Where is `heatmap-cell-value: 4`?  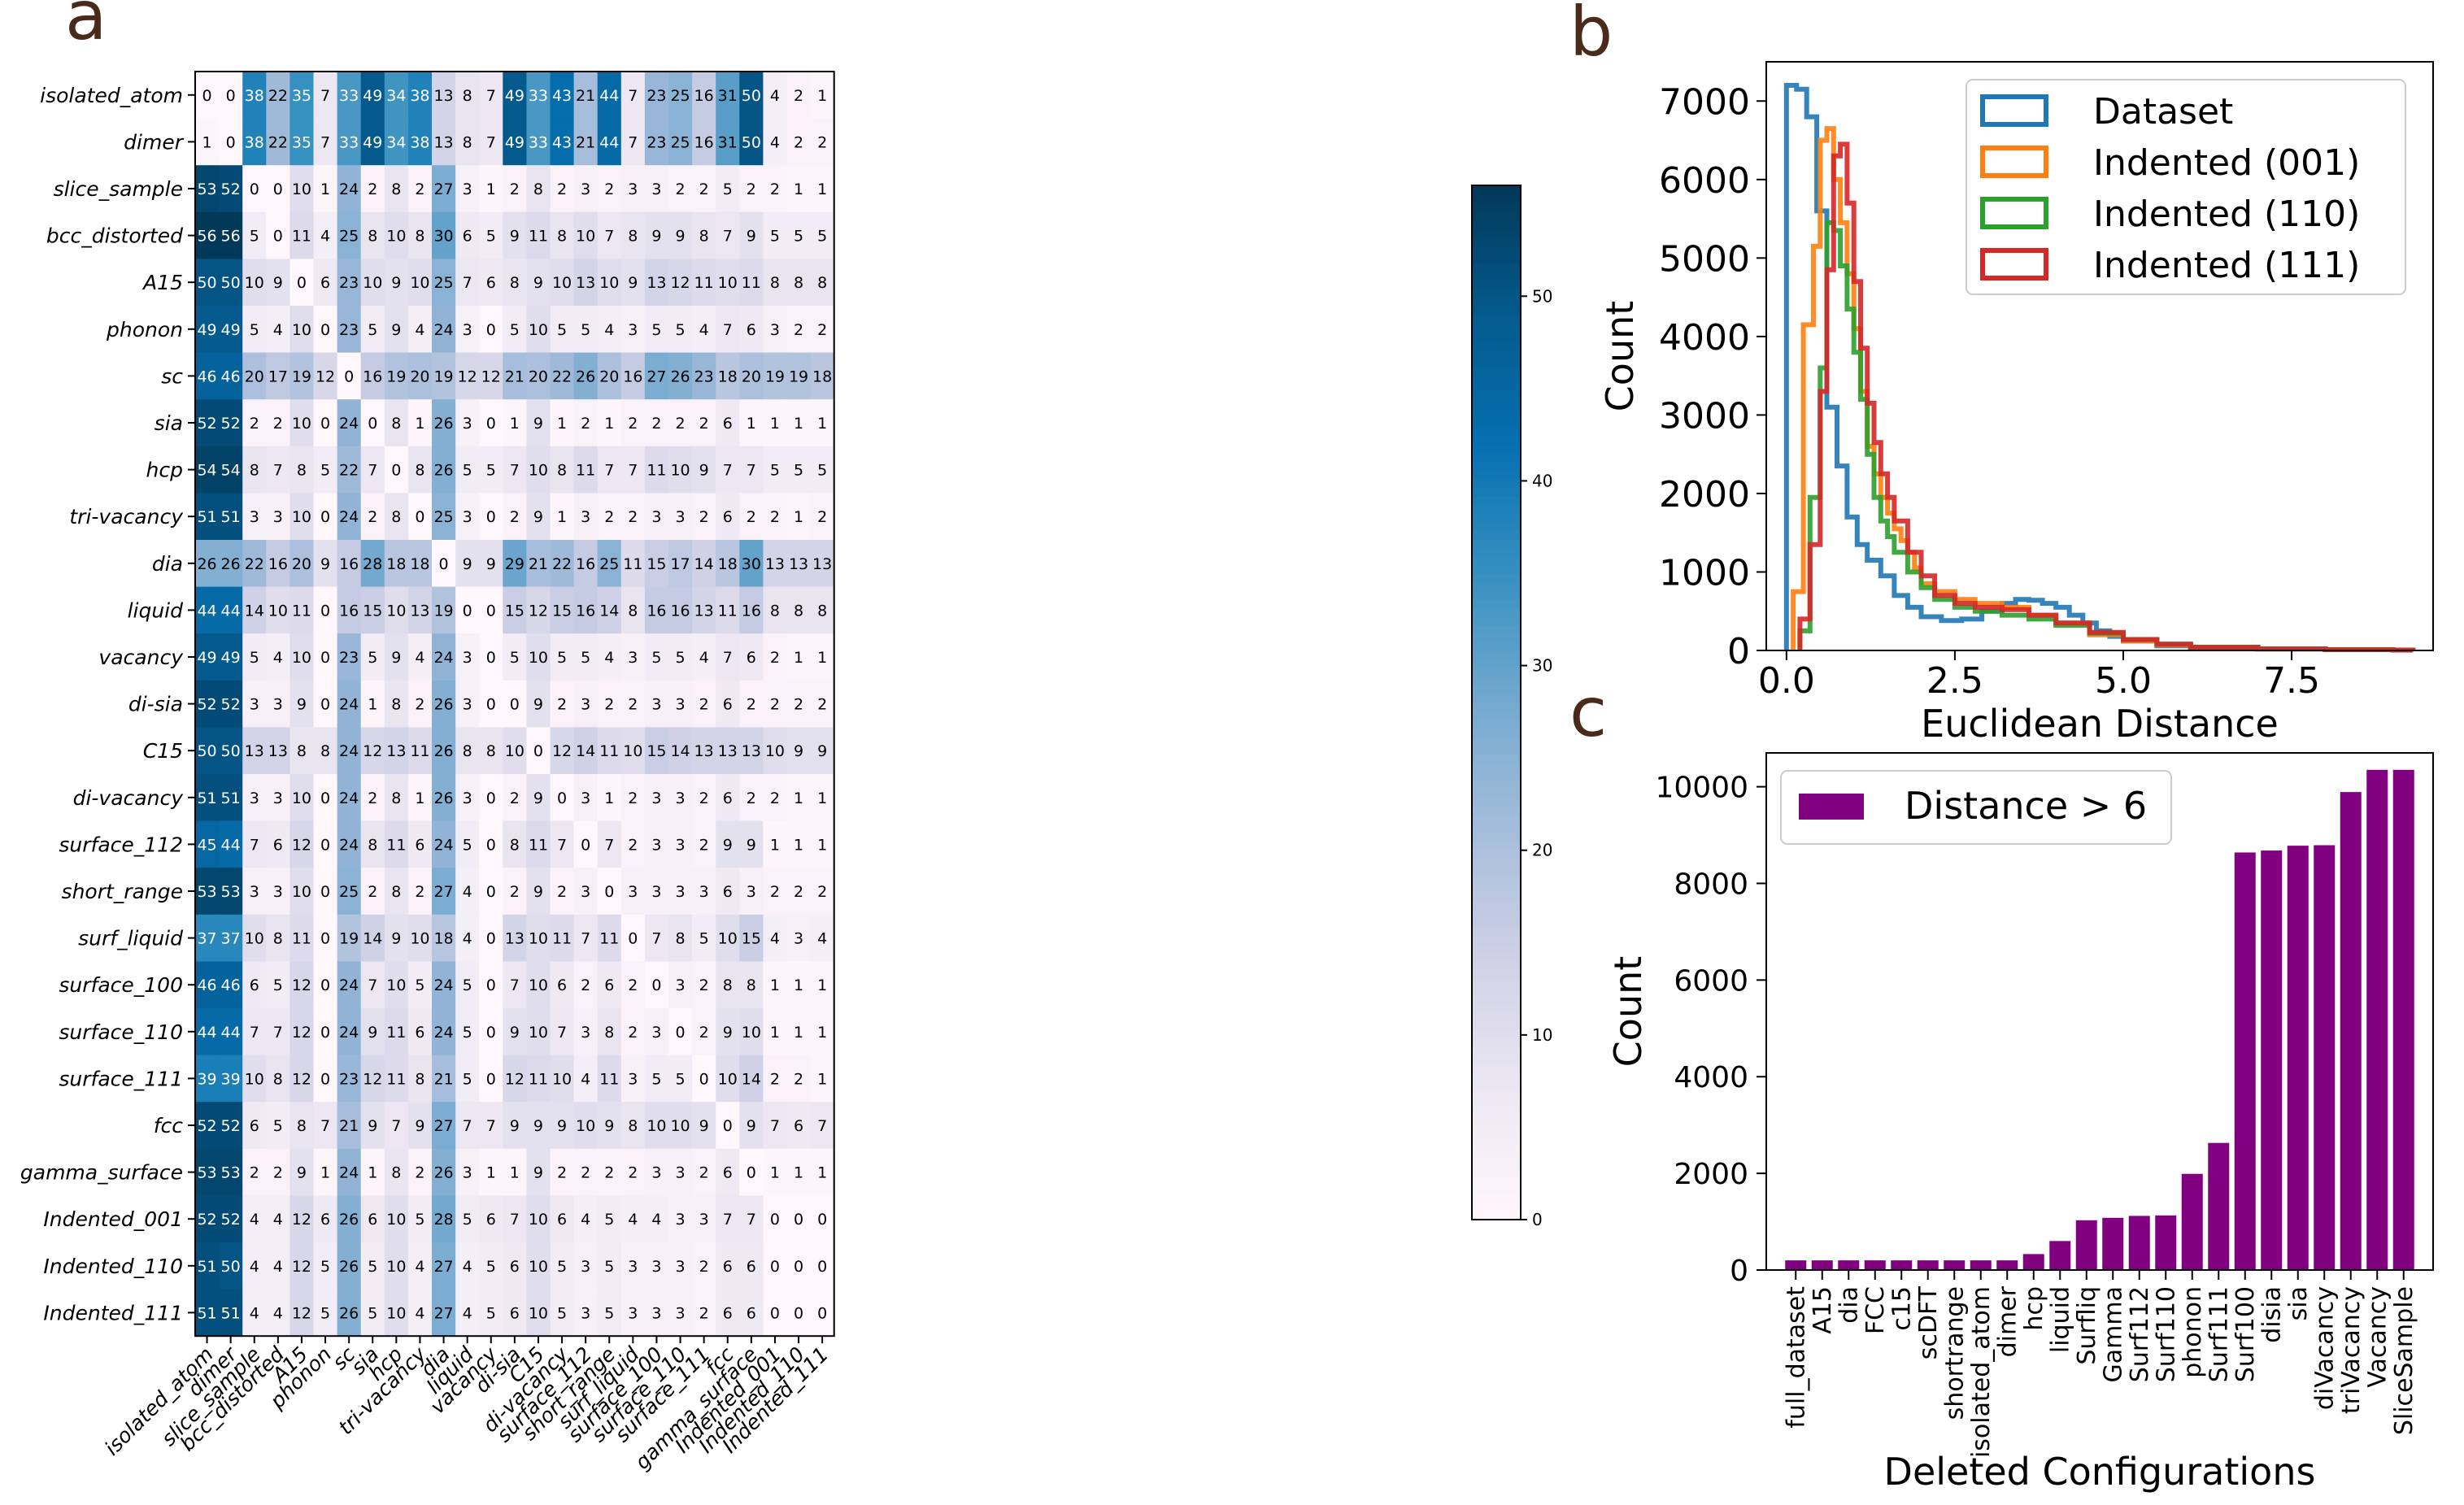 heatmap-cell-value: 4 is located at coordinates (775, 96).